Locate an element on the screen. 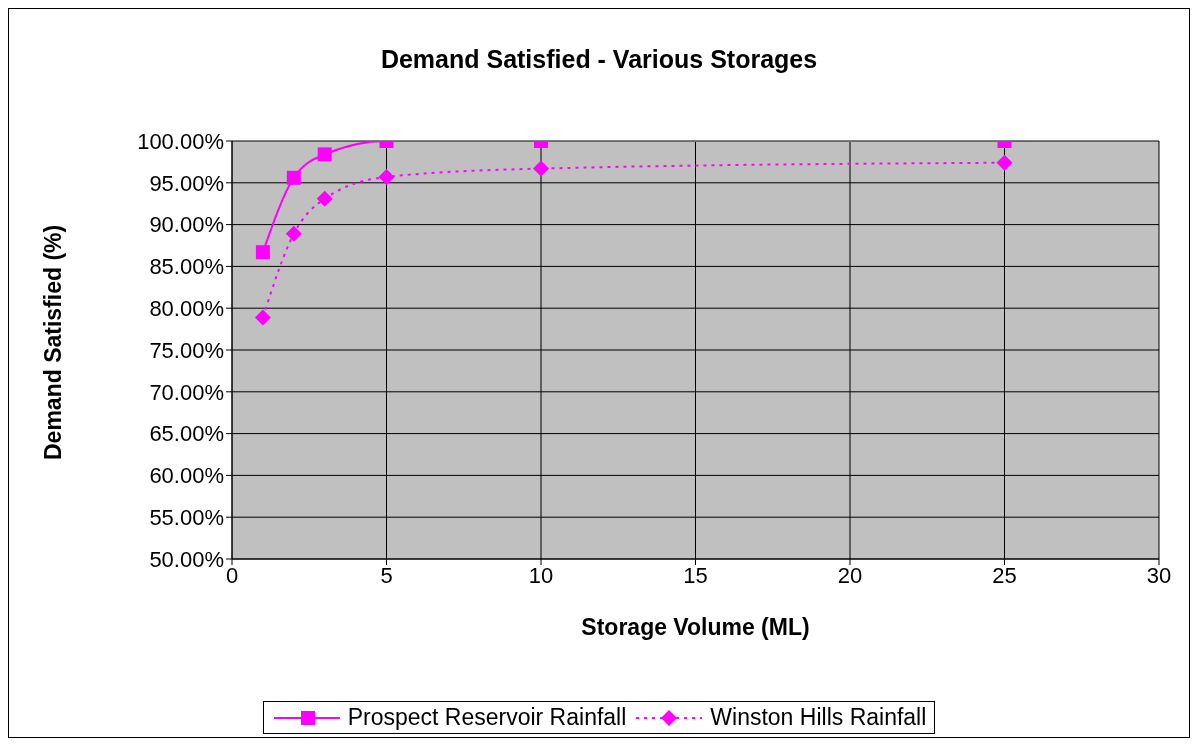 The height and width of the screenshot is (746, 1198). y-tick-label: 60.00% is located at coordinates (186, 476).